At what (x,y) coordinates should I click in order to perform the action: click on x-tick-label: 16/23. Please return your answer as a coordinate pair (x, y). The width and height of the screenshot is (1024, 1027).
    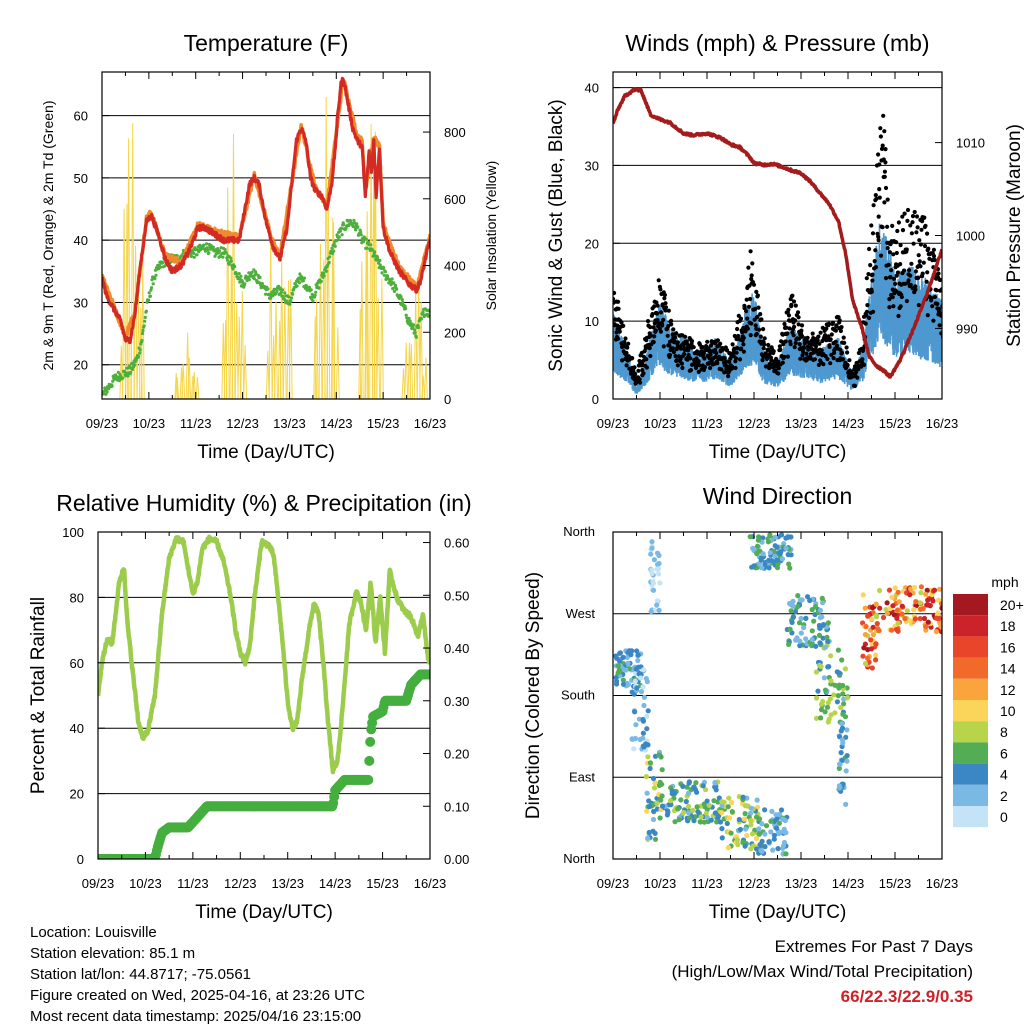
    Looking at the image, I should click on (430, 423).